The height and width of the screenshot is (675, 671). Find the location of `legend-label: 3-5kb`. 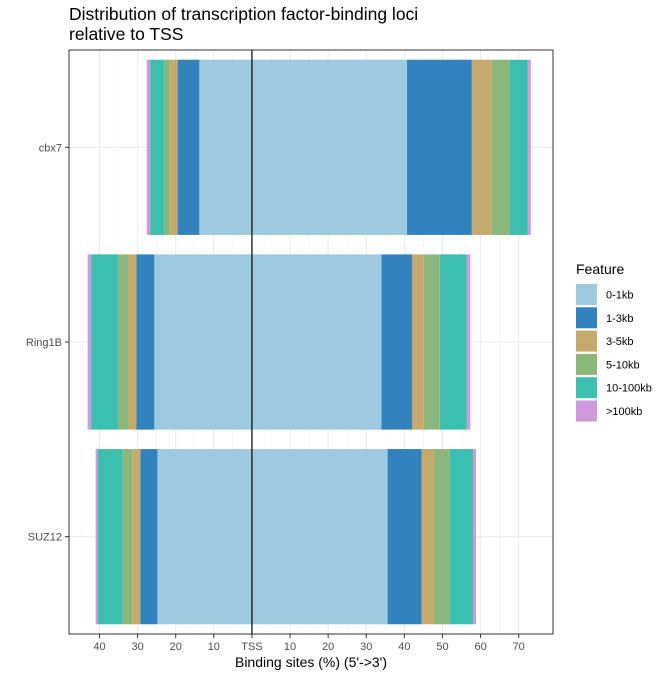

legend-label: 3-5kb is located at coordinates (620, 342).